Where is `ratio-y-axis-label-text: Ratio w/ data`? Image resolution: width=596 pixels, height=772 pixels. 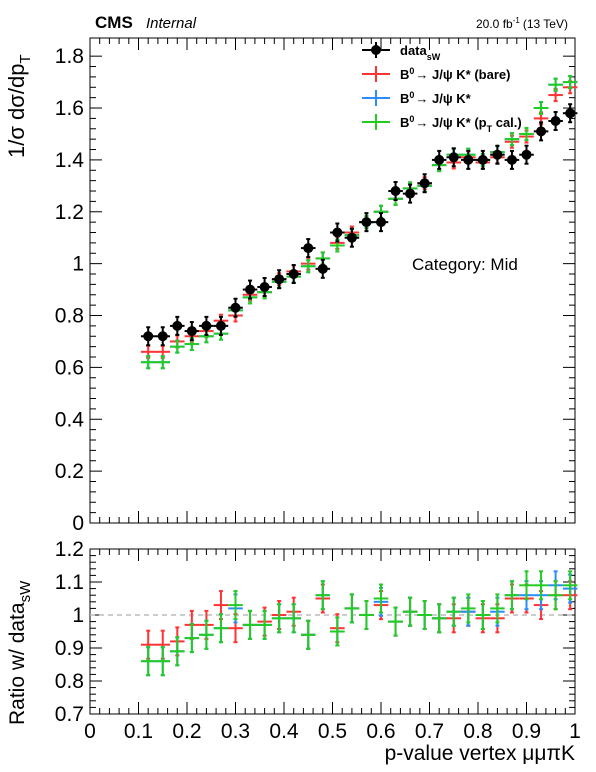 ratio-y-axis-label-text: Ratio w/ data is located at coordinates (17, 663).